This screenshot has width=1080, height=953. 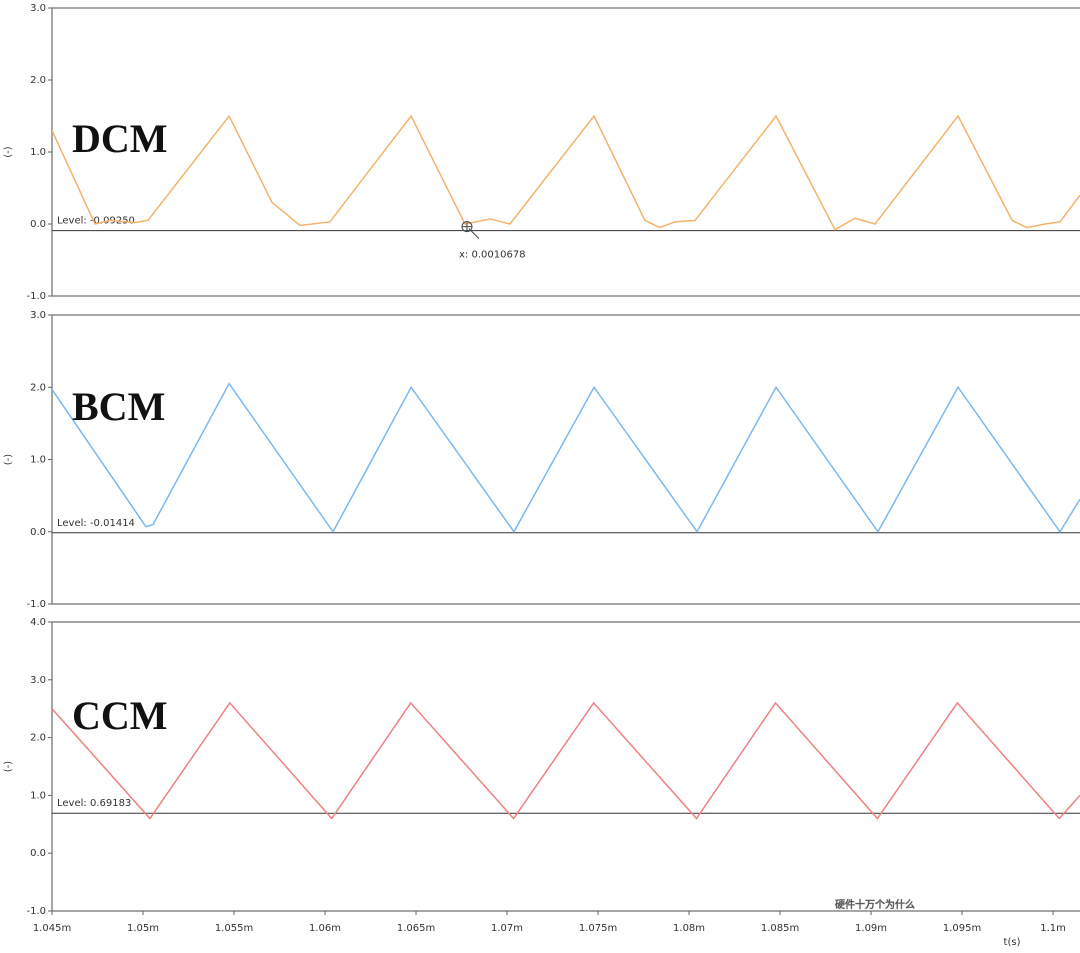 What do you see at coordinates (52, 928) in the screenshot?
I see `x-tick-label: 1.045m` at bounding box center [52, 928].